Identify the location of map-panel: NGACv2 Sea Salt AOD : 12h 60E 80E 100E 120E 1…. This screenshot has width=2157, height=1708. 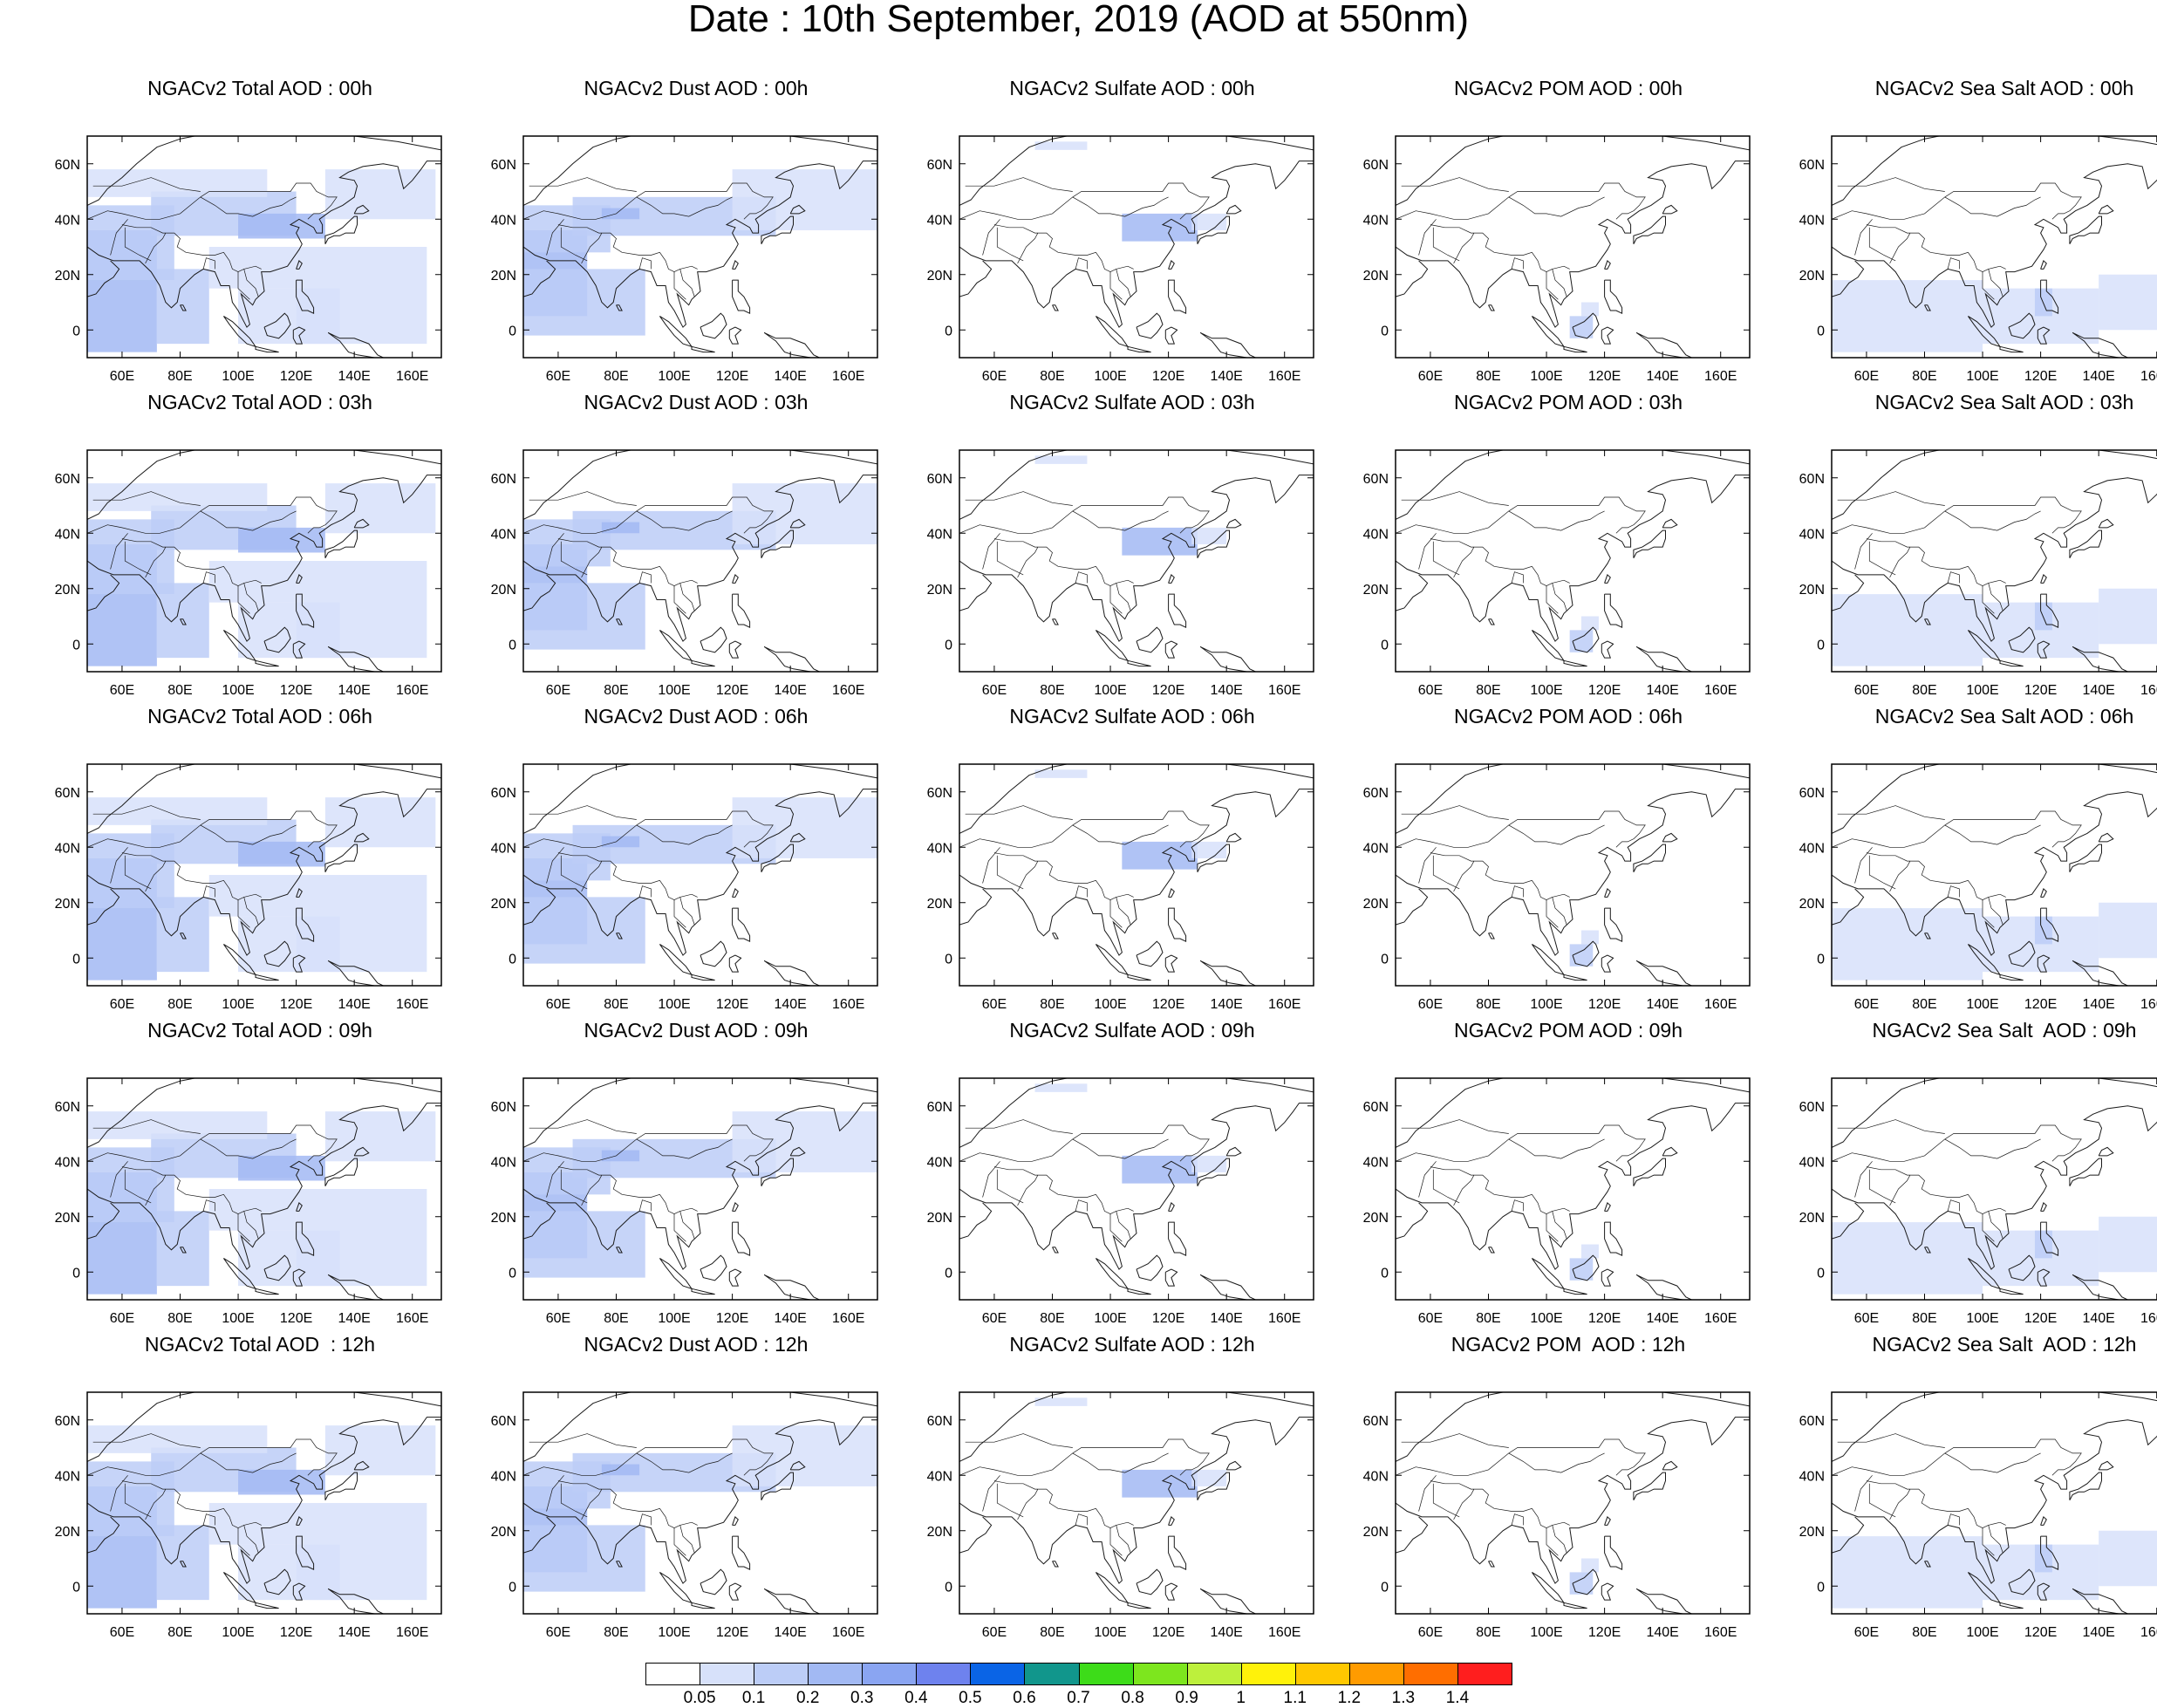
(1972, 1492).